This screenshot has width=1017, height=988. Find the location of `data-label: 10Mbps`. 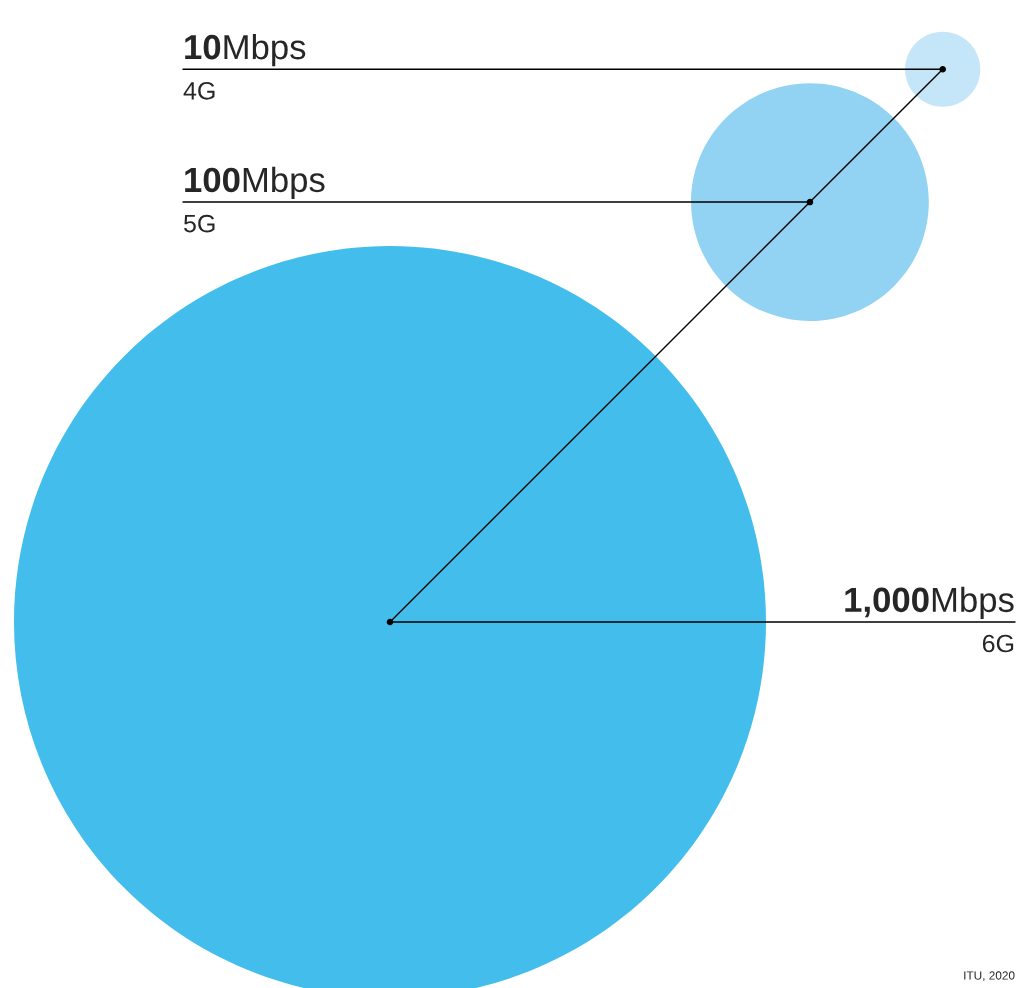

data-label: 10Mbps is located at coordinates (245, 50).